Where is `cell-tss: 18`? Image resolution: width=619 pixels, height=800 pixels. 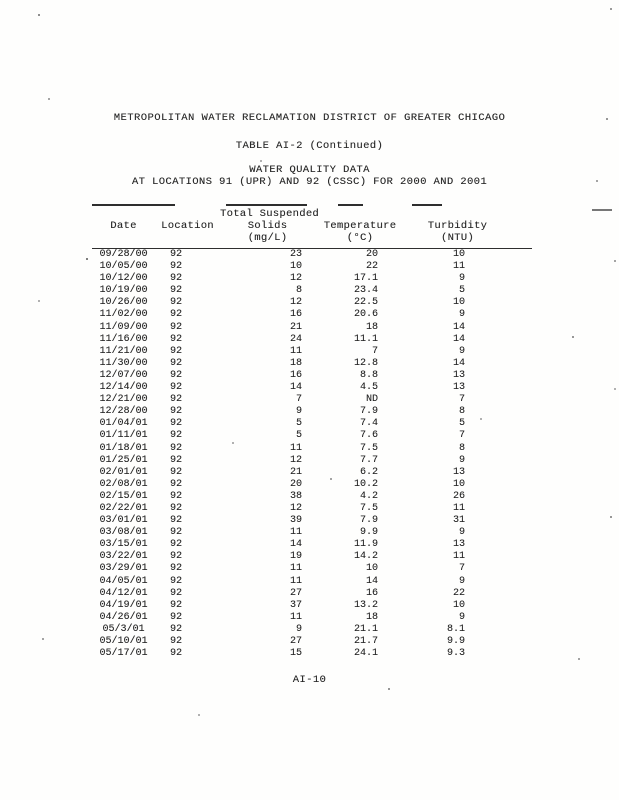
cell-tss: 18 is located at coordinates (295, 363).